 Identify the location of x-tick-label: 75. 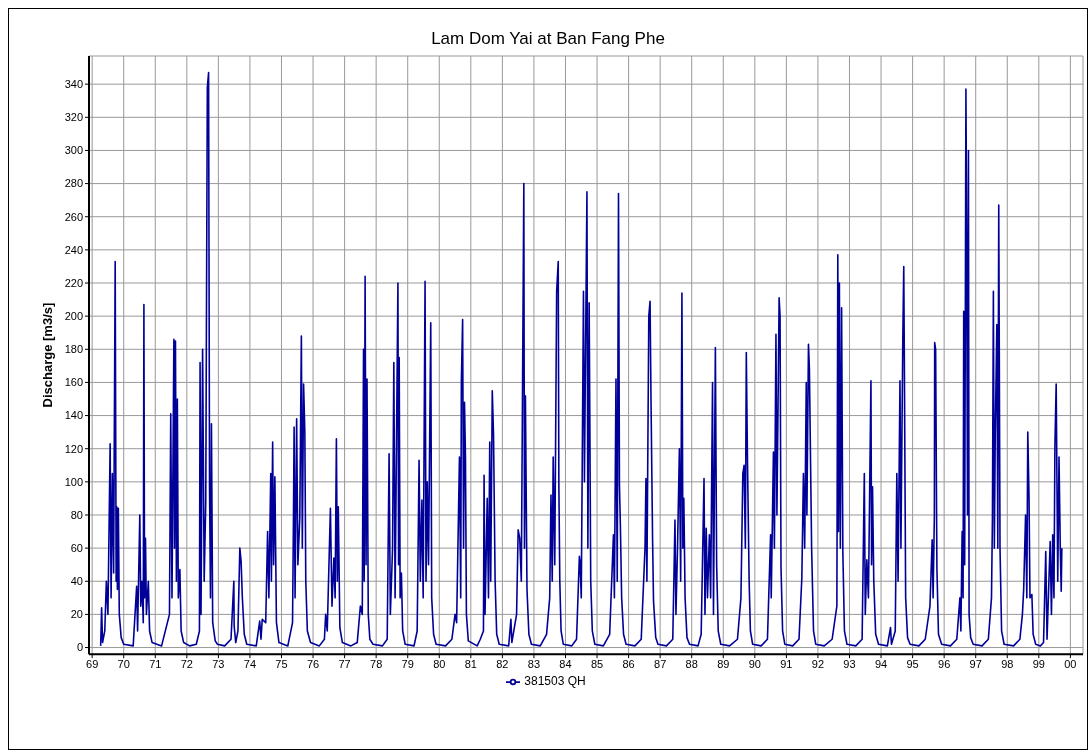
(281, 663).